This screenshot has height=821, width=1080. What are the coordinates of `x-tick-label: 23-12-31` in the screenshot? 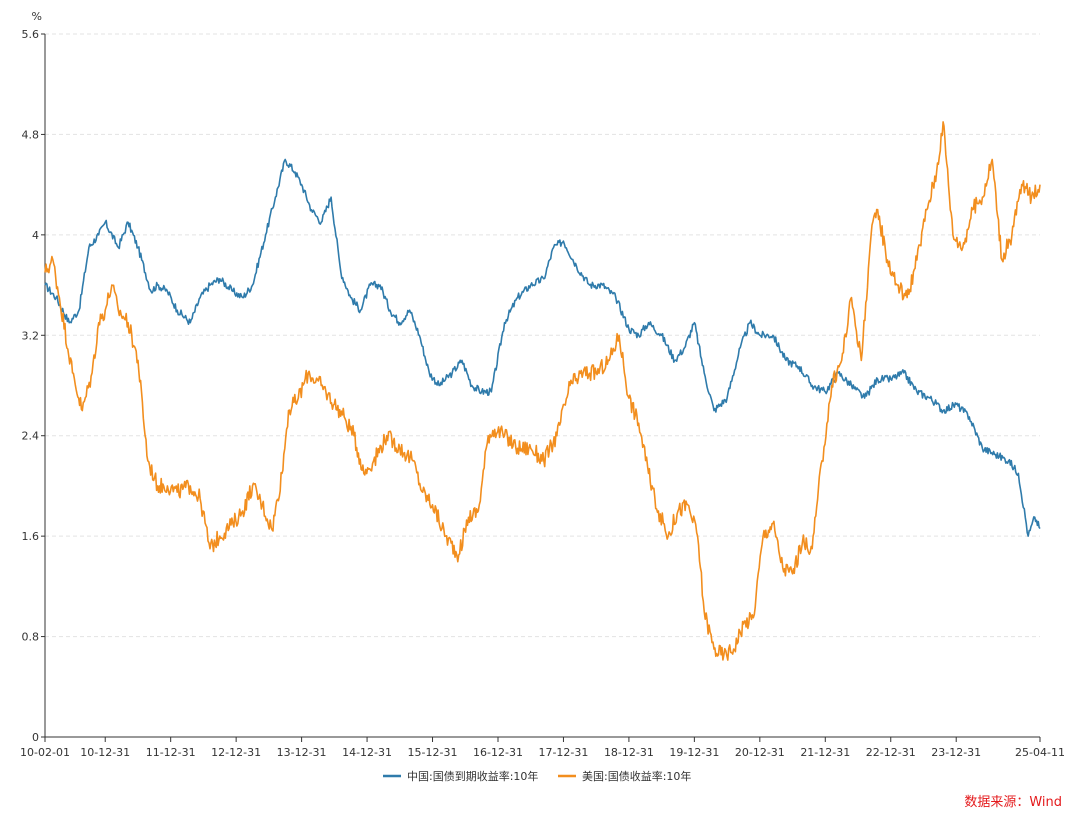 It's located at (956, 752).